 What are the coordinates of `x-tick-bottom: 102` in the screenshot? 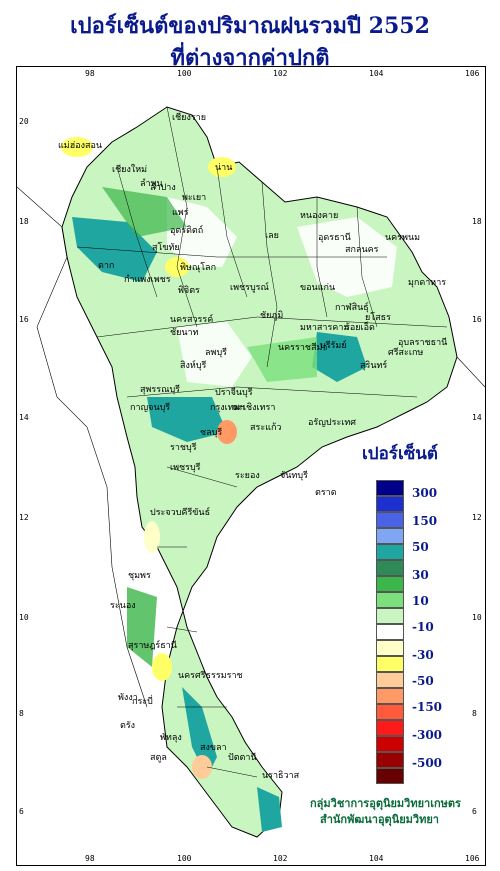 It's located at (280, 858).